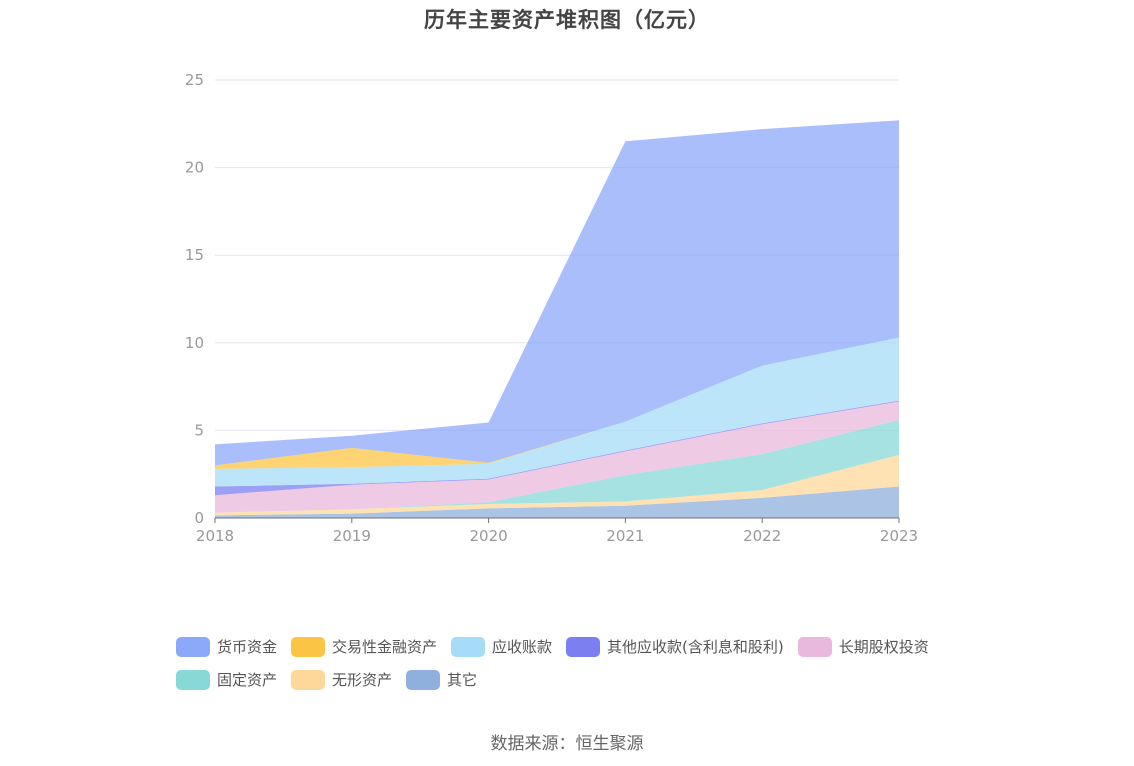 The width and height of the screenshot is (1134, 766). I want to click on y-tick-label: 20, so click(194, 168).